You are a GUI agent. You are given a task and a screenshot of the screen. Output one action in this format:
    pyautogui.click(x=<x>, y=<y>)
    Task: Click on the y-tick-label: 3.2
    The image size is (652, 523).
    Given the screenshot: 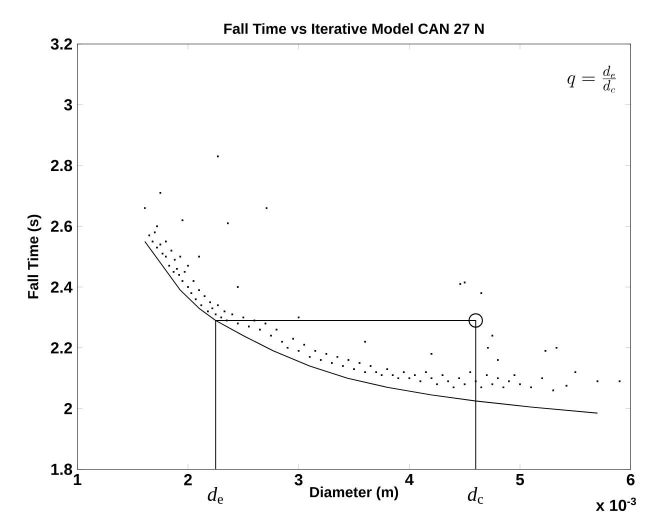 What is the action you would take?
    pyautogui.click(x=61, y=44)
    